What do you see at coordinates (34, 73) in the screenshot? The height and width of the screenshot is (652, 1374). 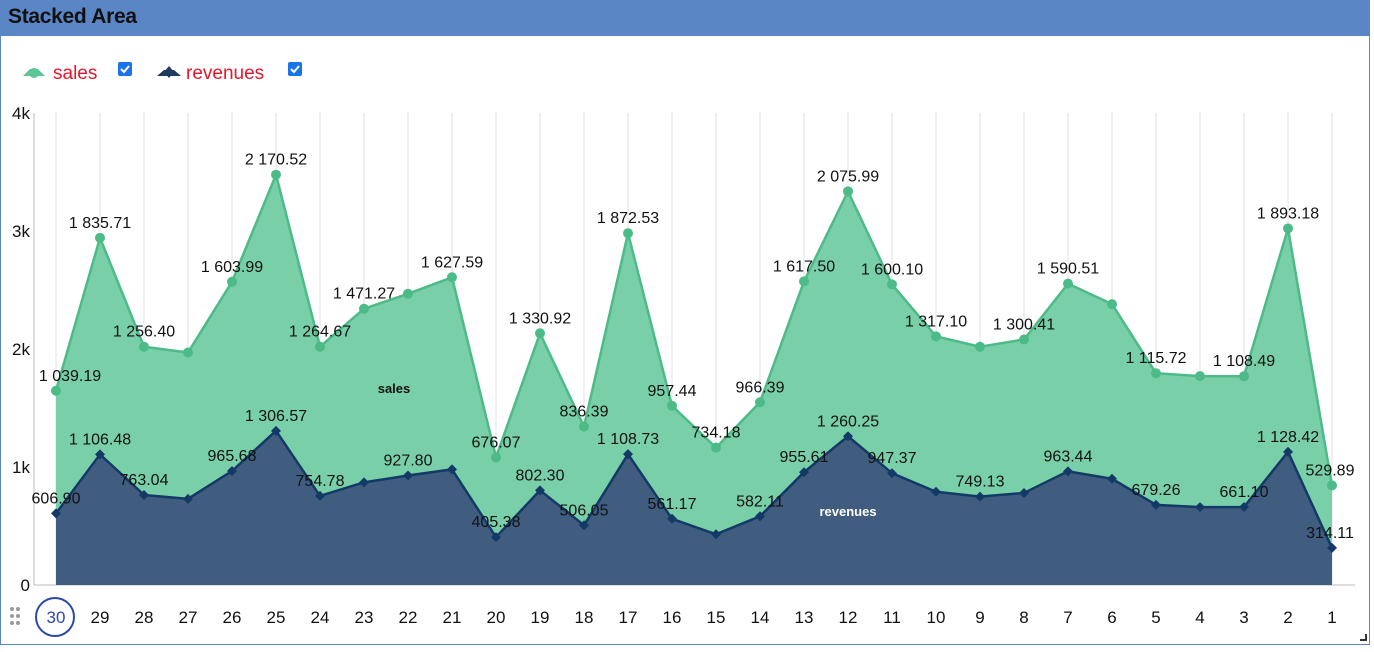 I see `sales-marker-icon` at bounding box center [34, 73].